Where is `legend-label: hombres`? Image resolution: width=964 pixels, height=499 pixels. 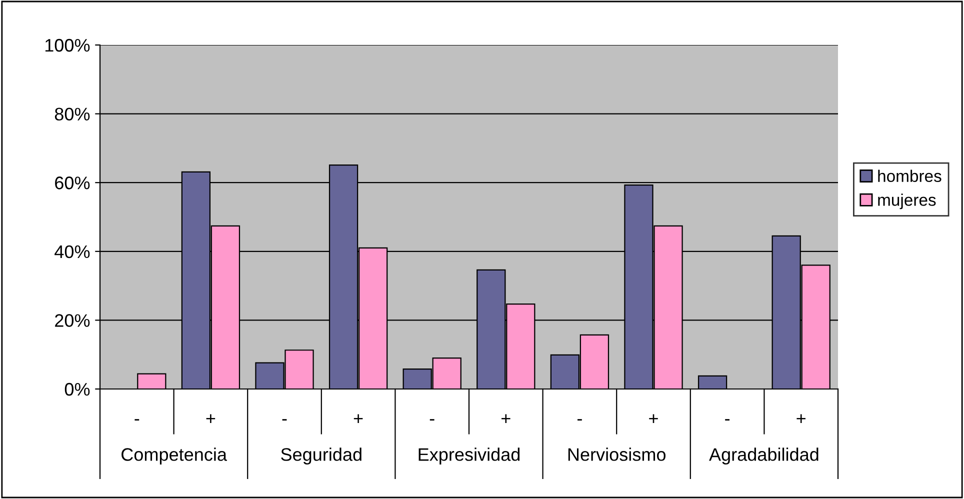
legend-label: hombres is located at coordinates (910, 176).